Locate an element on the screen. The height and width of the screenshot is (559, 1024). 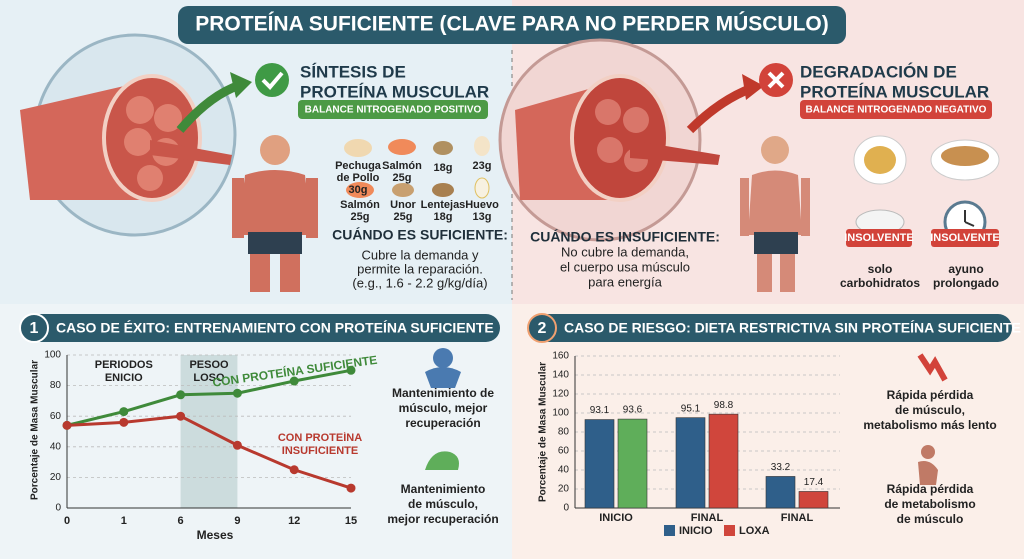
body-text: para energía is located at coordinates (625, 281).